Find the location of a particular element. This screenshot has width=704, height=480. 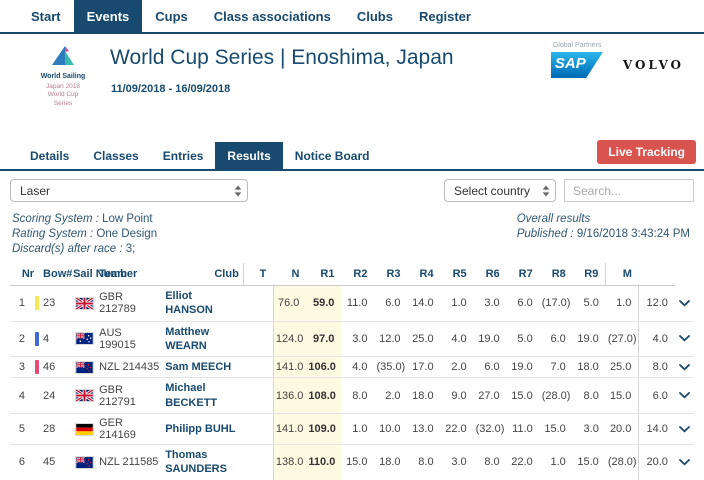

sail-number-cell: GBR 212791 is located at coordinates (130, 396).